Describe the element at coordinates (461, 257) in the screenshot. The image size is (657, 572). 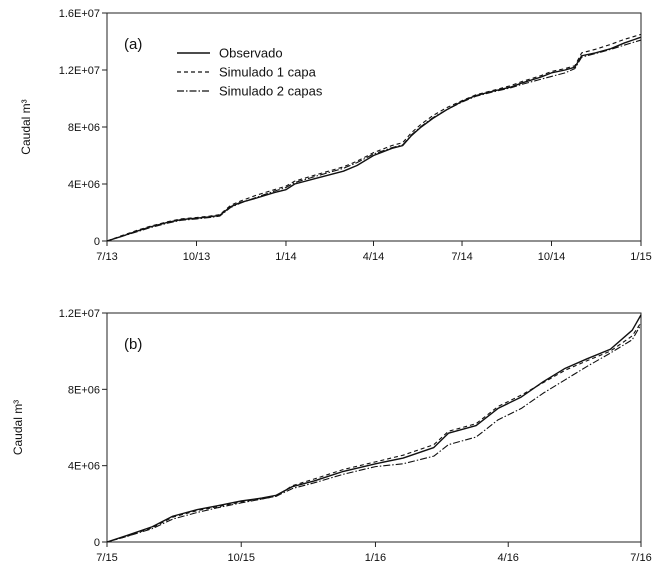
I see `x-tick-label: 7/14` at that location.